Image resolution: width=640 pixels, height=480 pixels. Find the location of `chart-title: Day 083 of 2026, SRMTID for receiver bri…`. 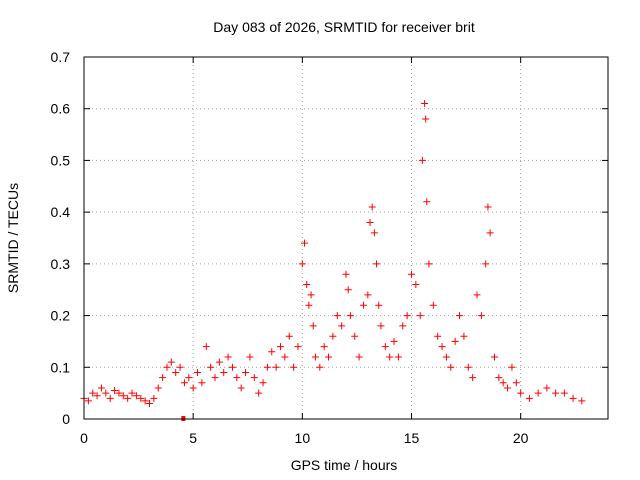

chart-title: Day 083 of 2026, SRMTID for receiver bri… is located at coordinates (344, 27).